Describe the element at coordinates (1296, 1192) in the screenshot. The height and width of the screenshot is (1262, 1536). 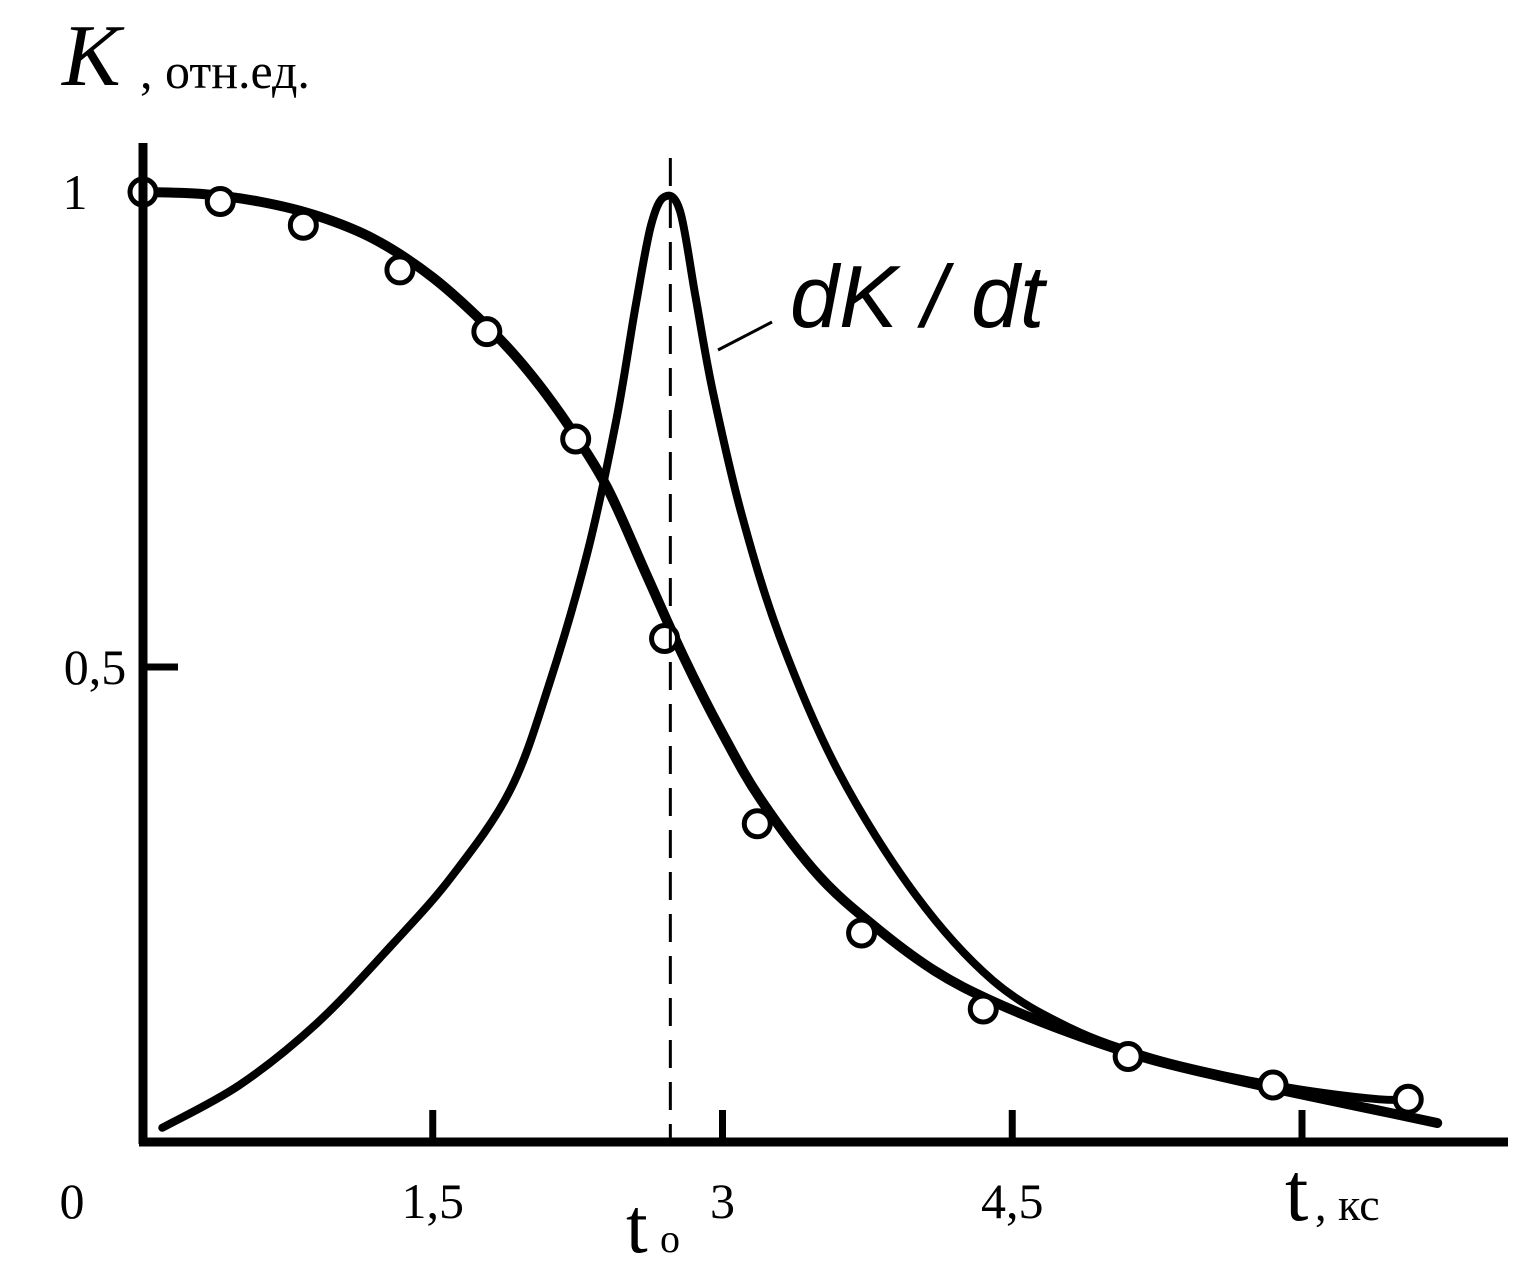
I see `x-axis-label: t` at that location.